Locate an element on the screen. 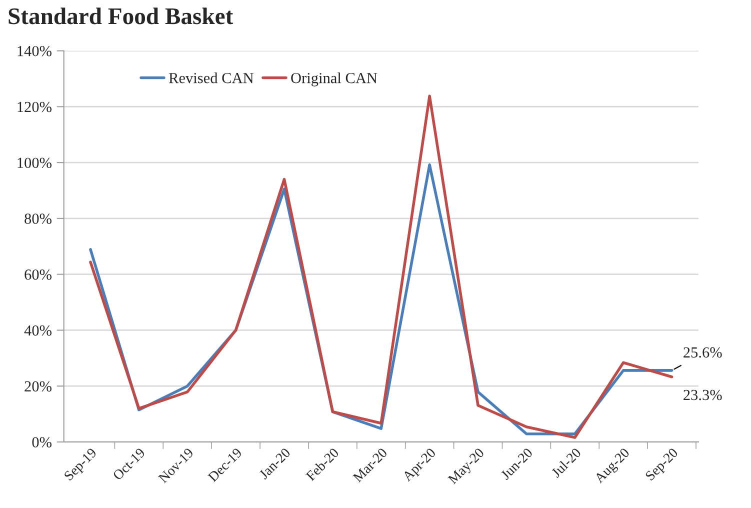 Image resolution: width=751 pixels, height=508 pixels. legend-label: Revised CAN is located at coordinates (211, 78).